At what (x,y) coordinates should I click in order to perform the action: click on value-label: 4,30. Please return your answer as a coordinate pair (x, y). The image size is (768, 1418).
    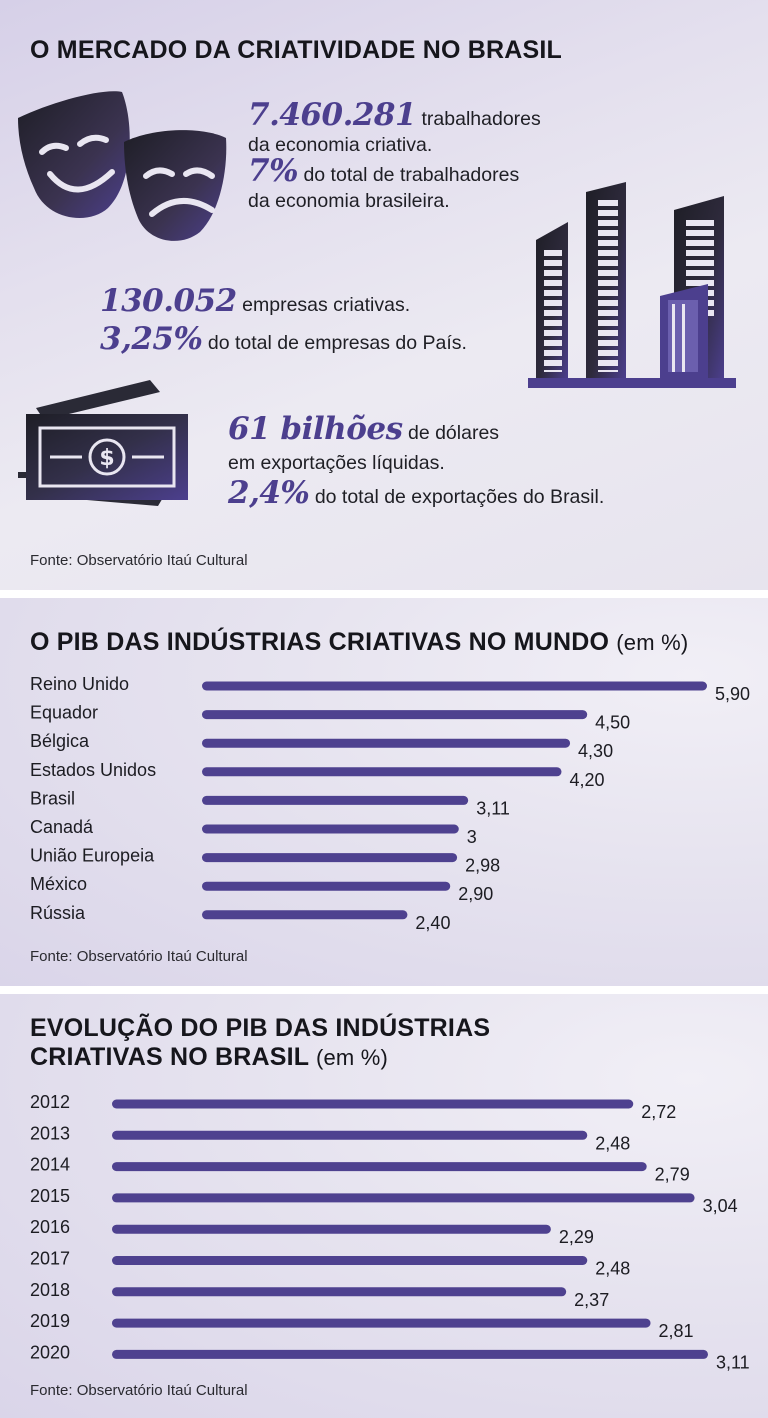
    Looking at the image, I should click on (595, 751).